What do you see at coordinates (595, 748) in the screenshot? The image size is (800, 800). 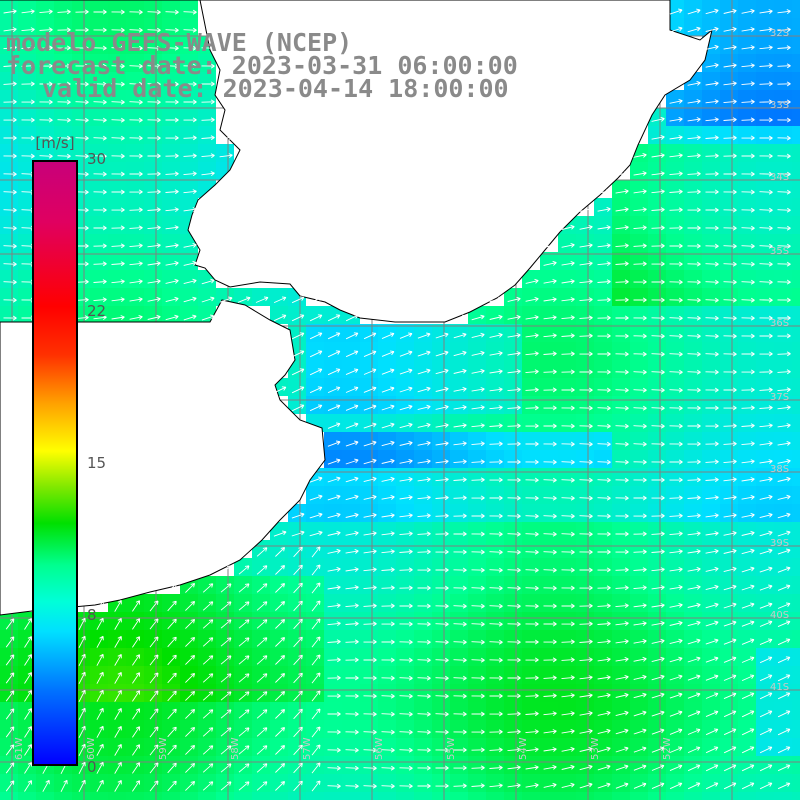 I see `longitude-label: 53W` at bounding box center [595, 748].